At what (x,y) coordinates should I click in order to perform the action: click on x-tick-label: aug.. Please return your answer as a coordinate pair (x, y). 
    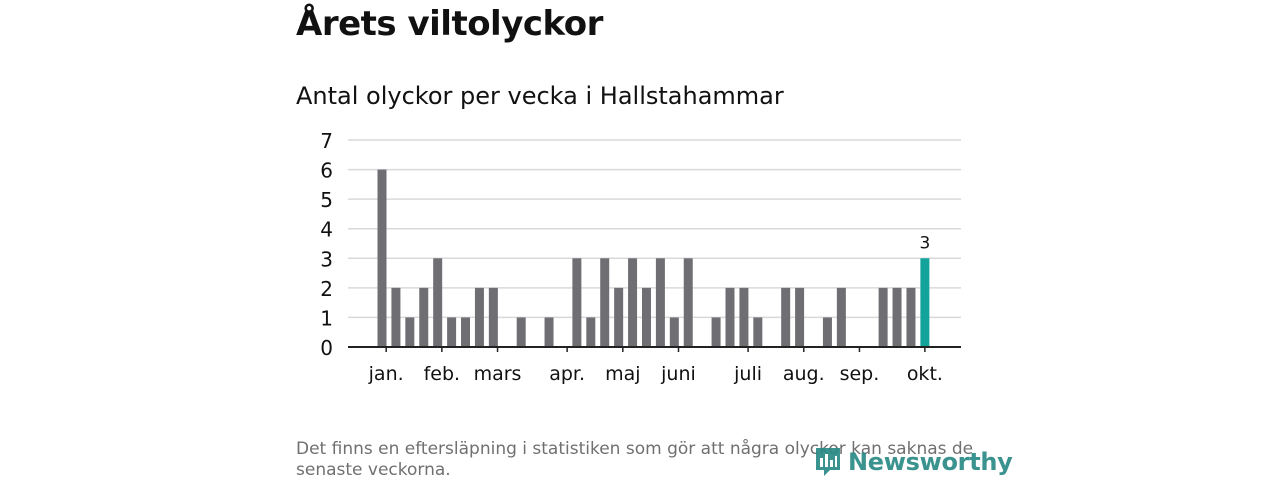
    Looking at the image, I should click on (804, 374).